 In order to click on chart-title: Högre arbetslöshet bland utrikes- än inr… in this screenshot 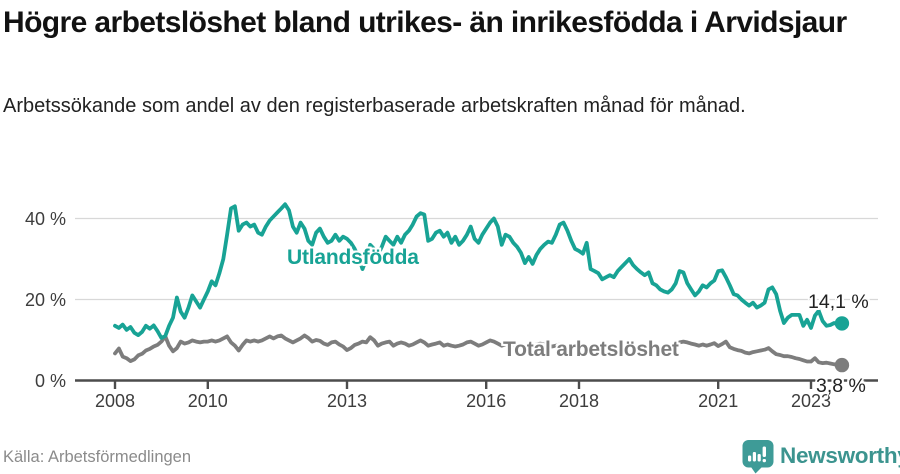, I will do `click(425, 22)`.